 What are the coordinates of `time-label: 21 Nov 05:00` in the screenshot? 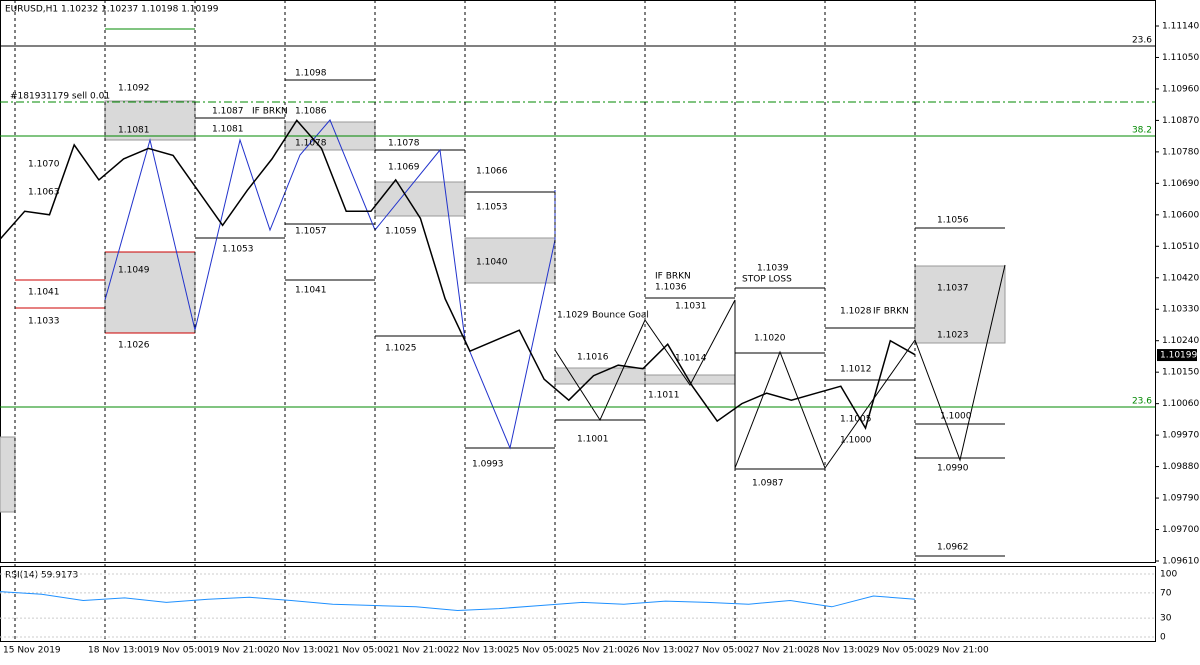 It's located at (358, 651).